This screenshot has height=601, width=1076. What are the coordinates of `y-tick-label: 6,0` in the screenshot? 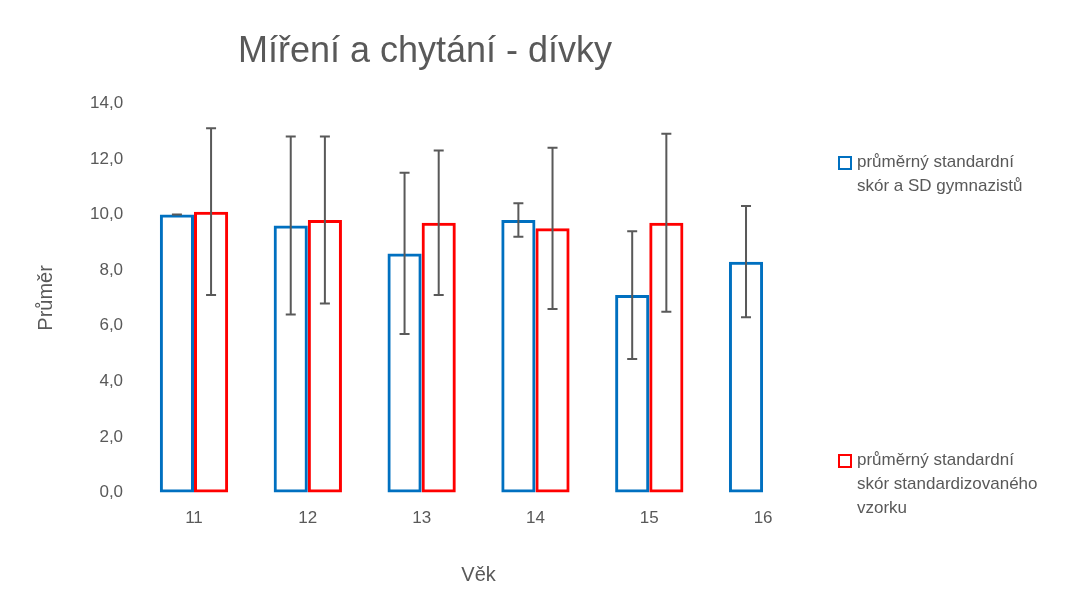 It's located at (111, 325).